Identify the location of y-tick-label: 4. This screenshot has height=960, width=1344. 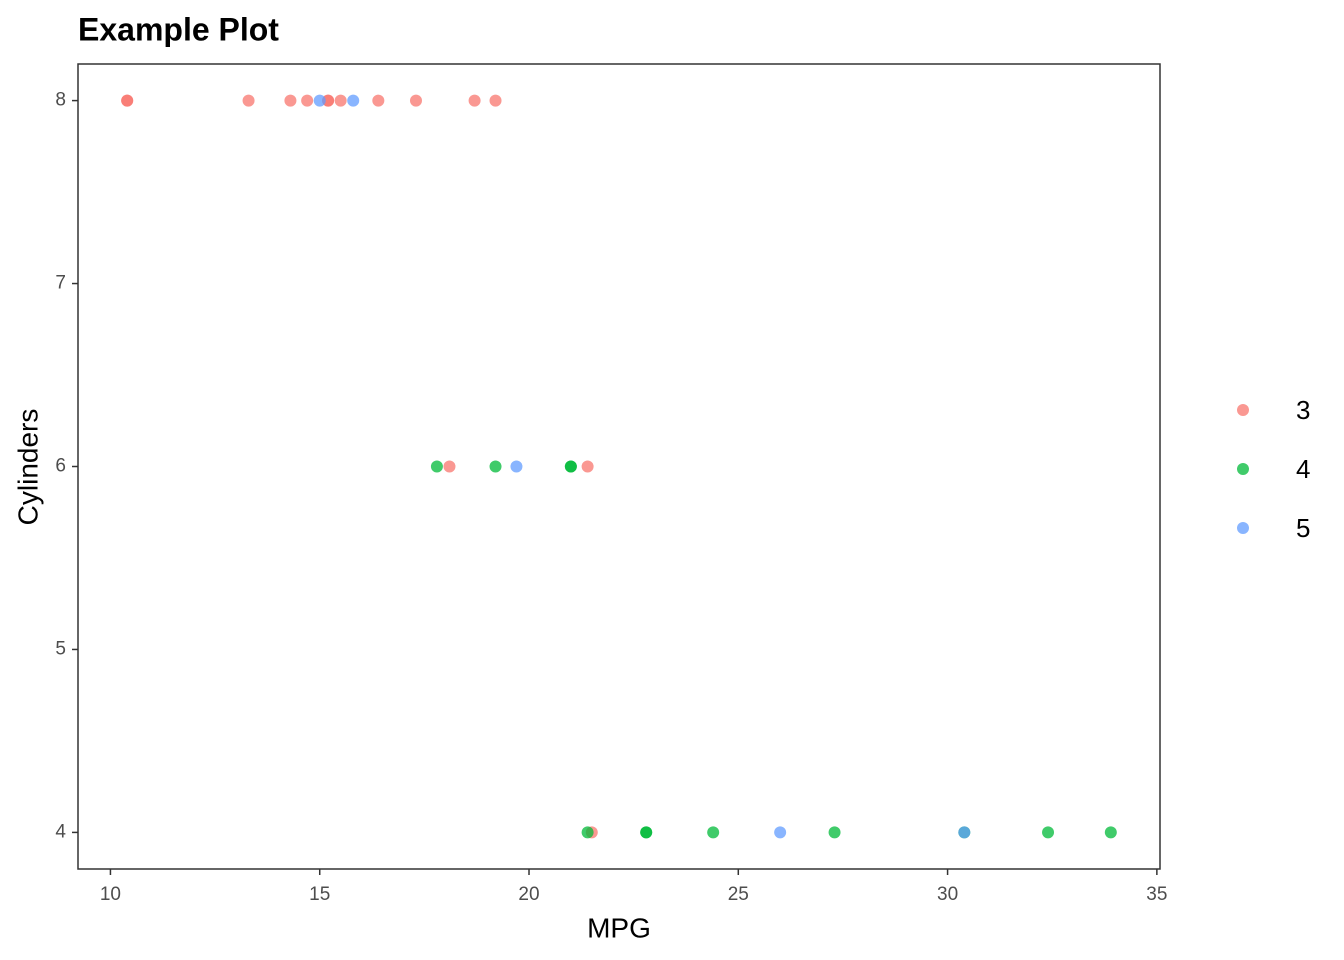
(60, 831).